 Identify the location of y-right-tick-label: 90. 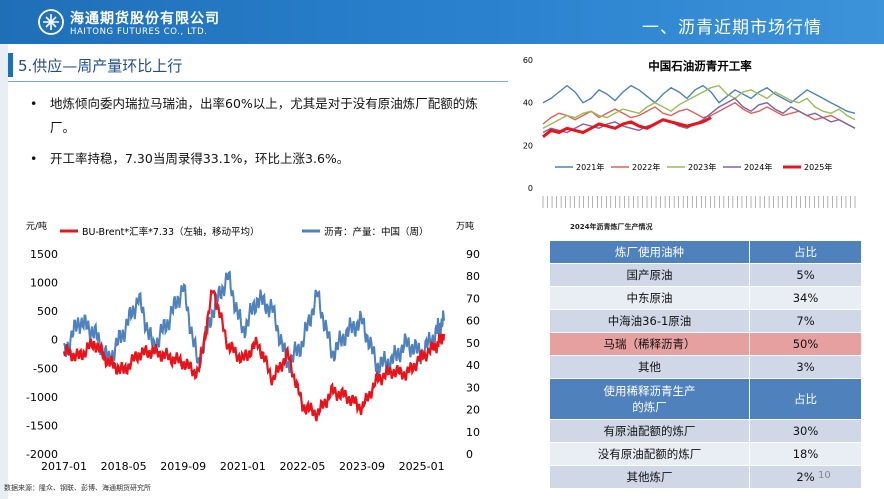
(473, 254).